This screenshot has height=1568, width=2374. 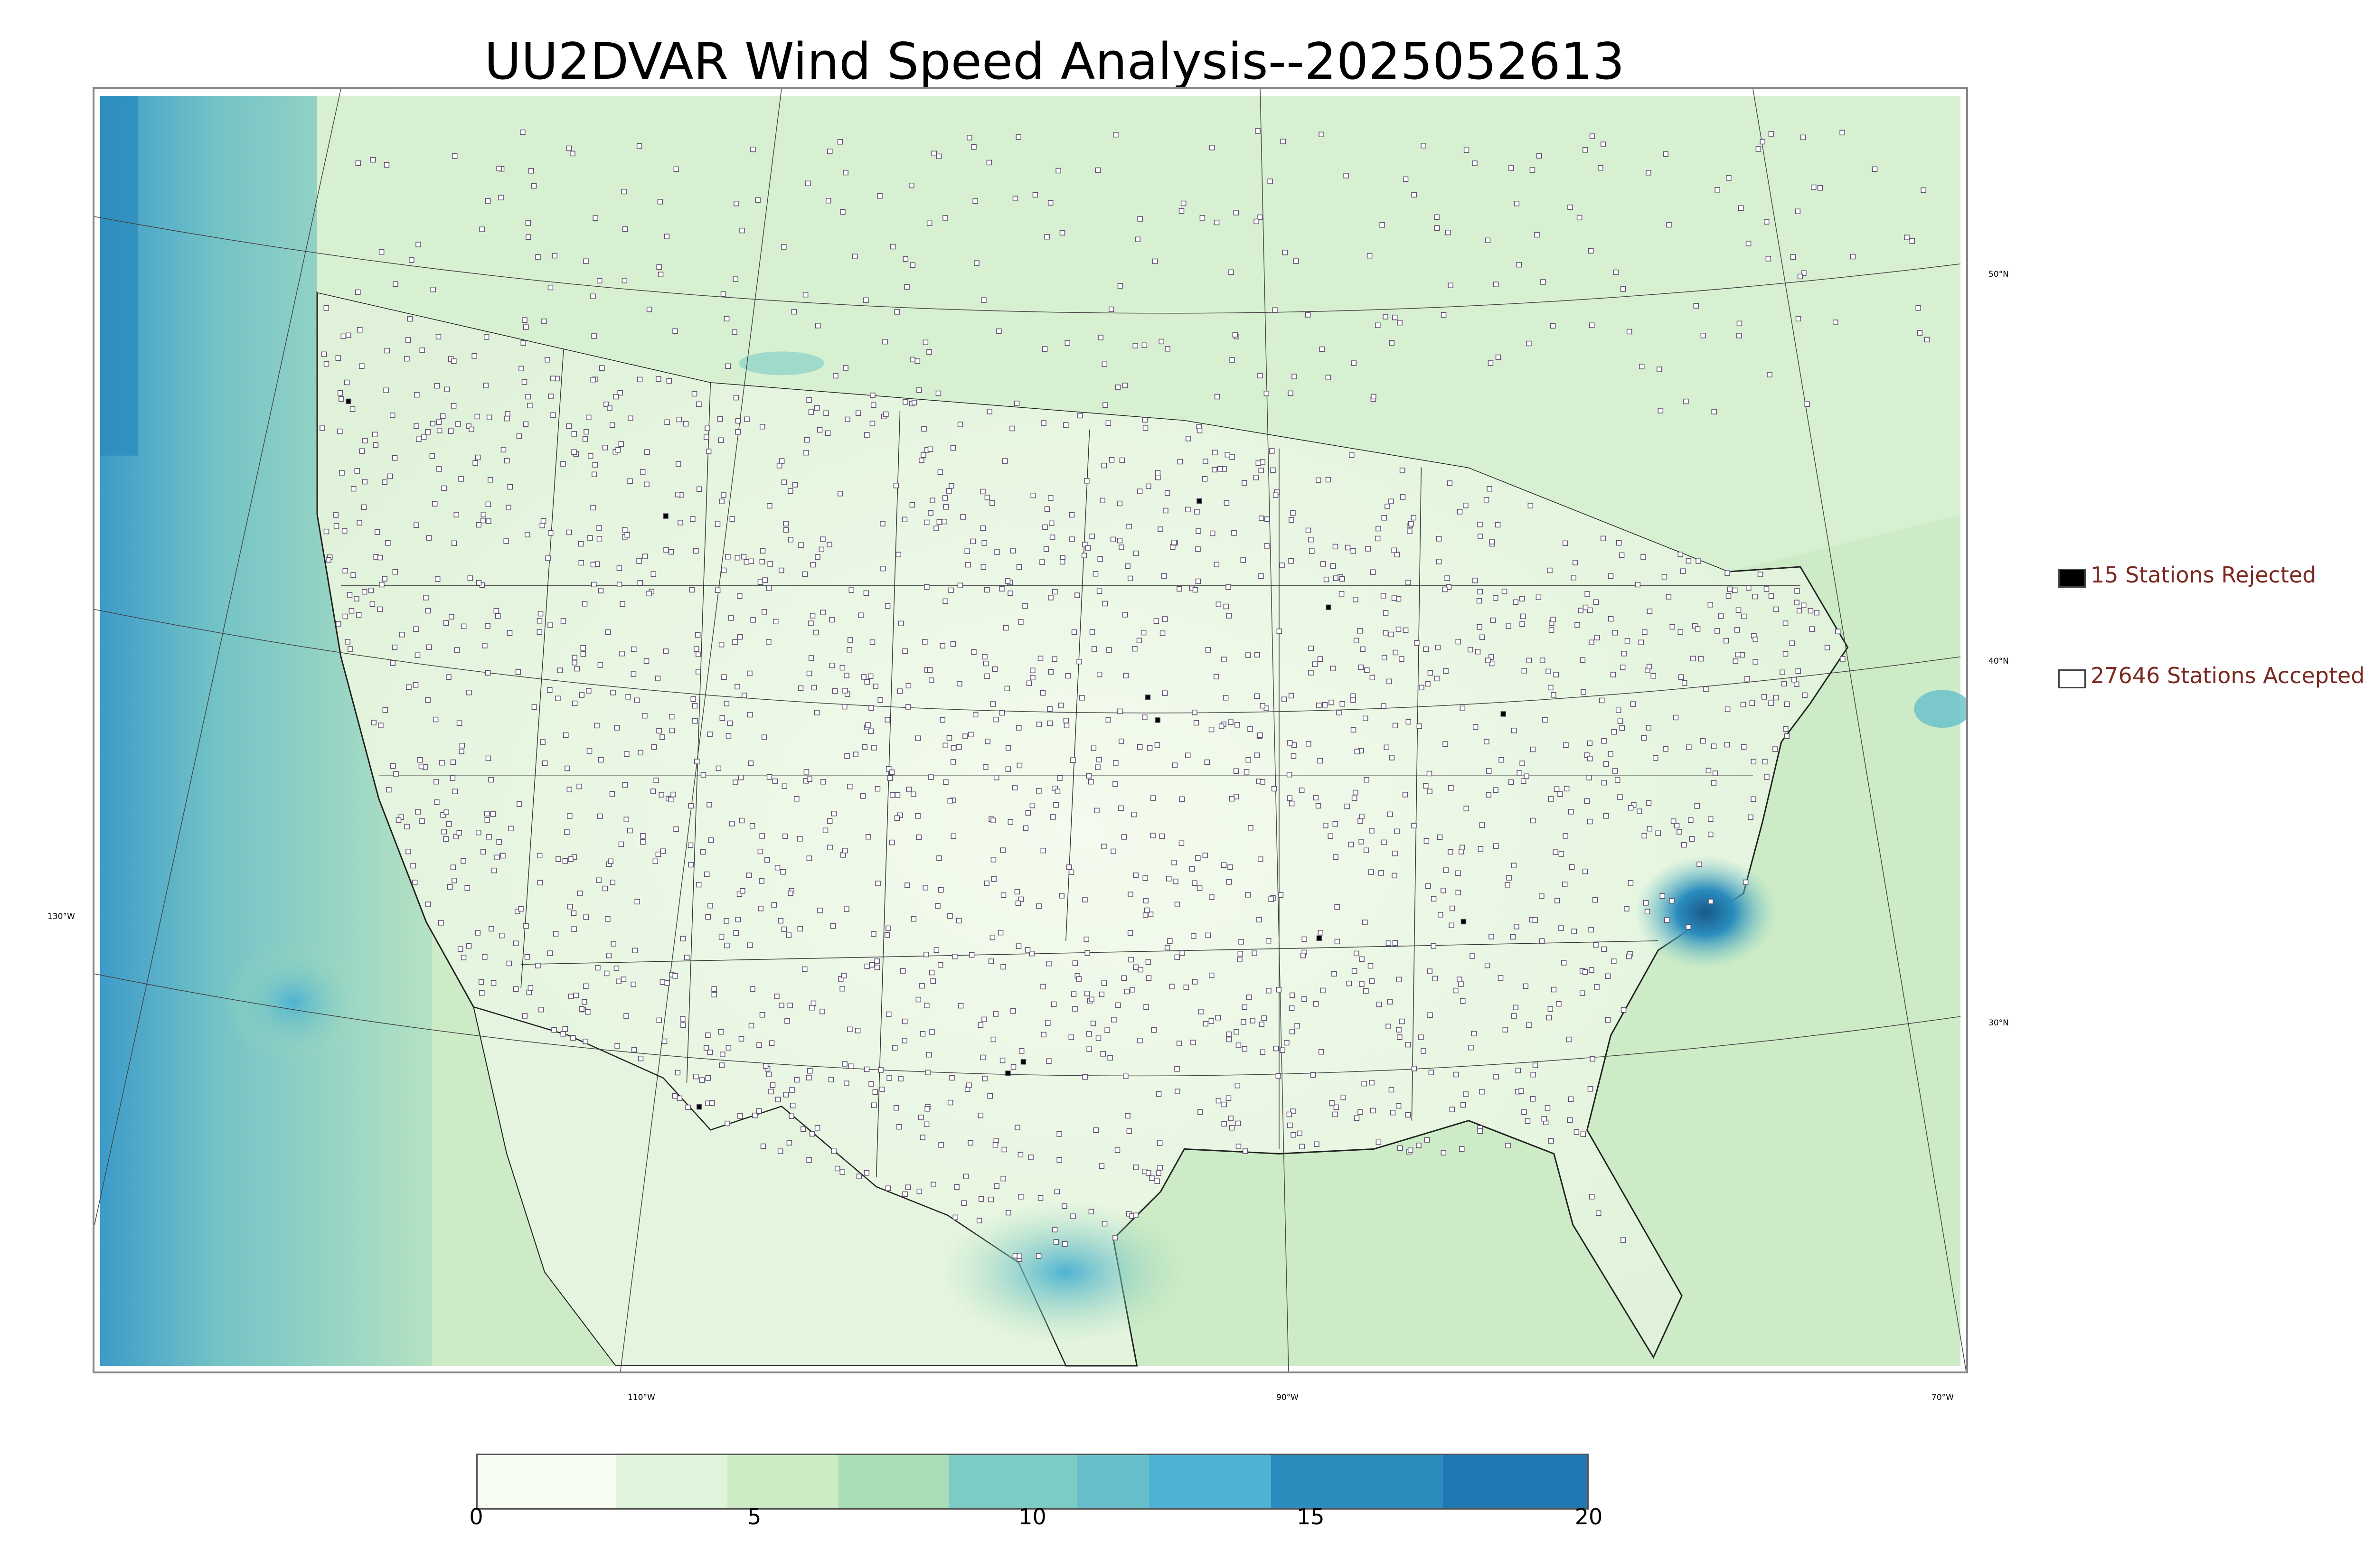 What do you see at coordinates (1940, 709) in the screenshot?
I see `atlantic-wind-patch` at bounding box center [1940, 709].